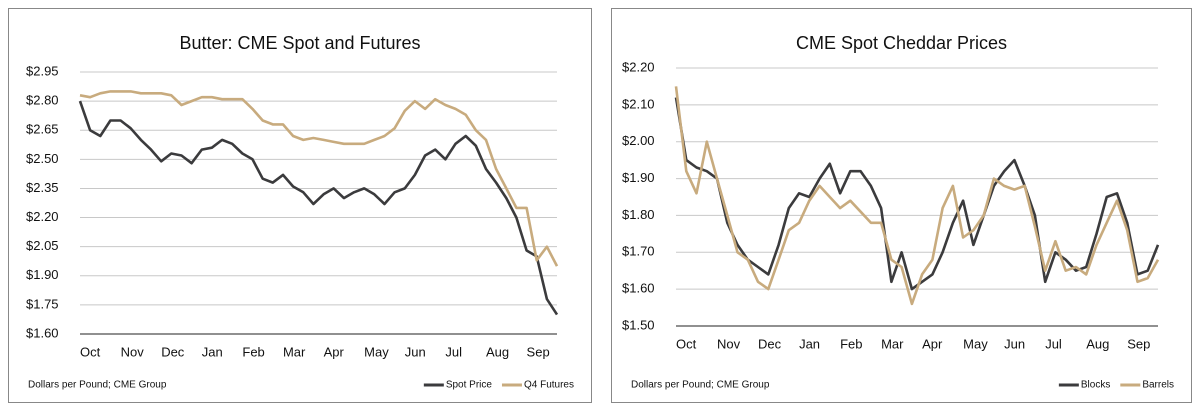  Describe the element at coordinates (638, 324) in the screenshot. I see `y-tick-label: $1.50` at that location.